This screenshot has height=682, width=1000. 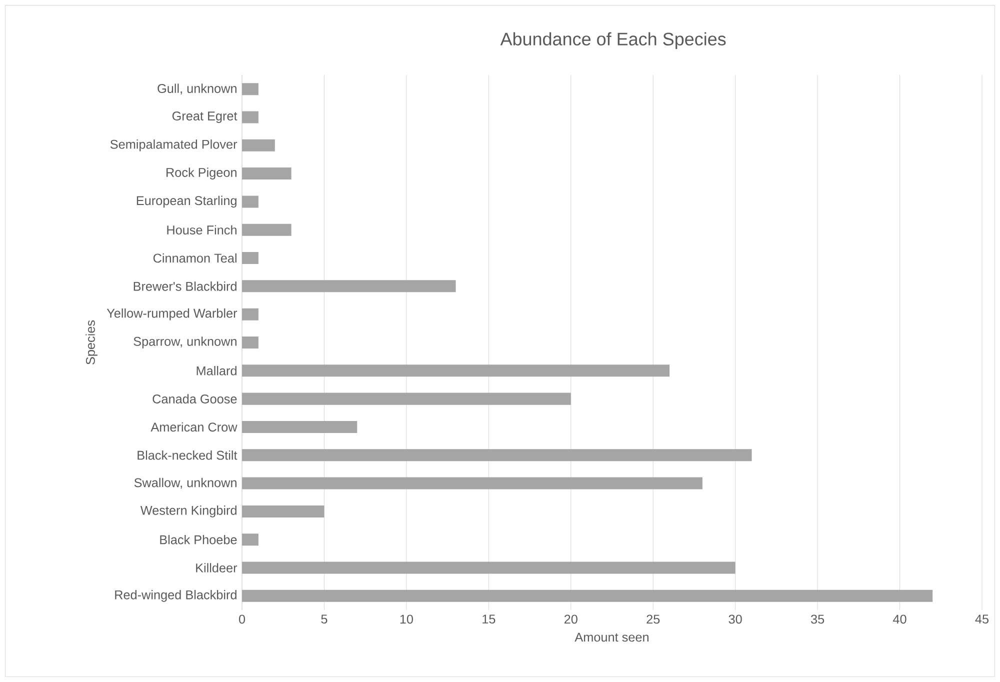 What do you see at coordinates (185, 483) in the screenshot?
I see `y-tick-label: Swallow, unknown` at bounding box center [185, 483].